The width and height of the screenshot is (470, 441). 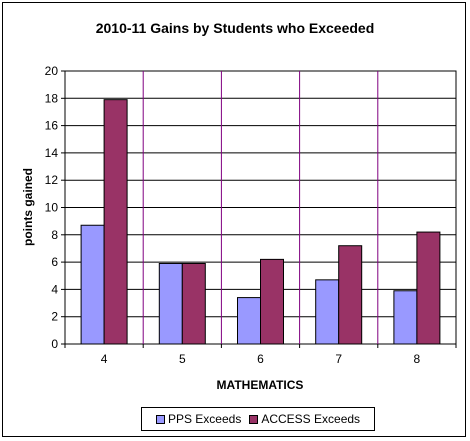 I want to click on y-tick-label: 8, so click(x=54, y=235).